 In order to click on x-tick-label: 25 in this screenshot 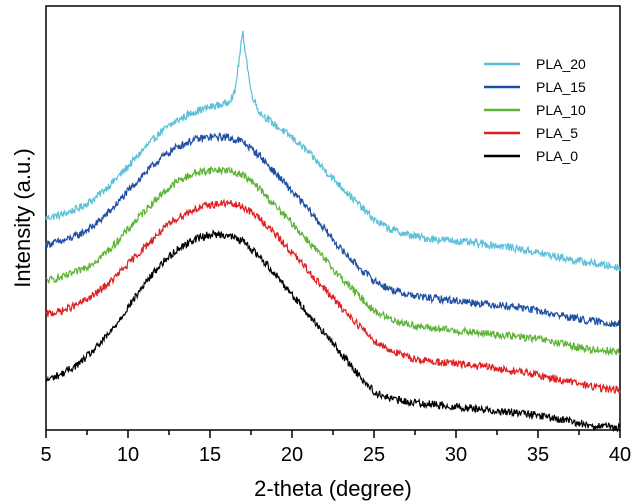, I will do `click(374, 455)`.